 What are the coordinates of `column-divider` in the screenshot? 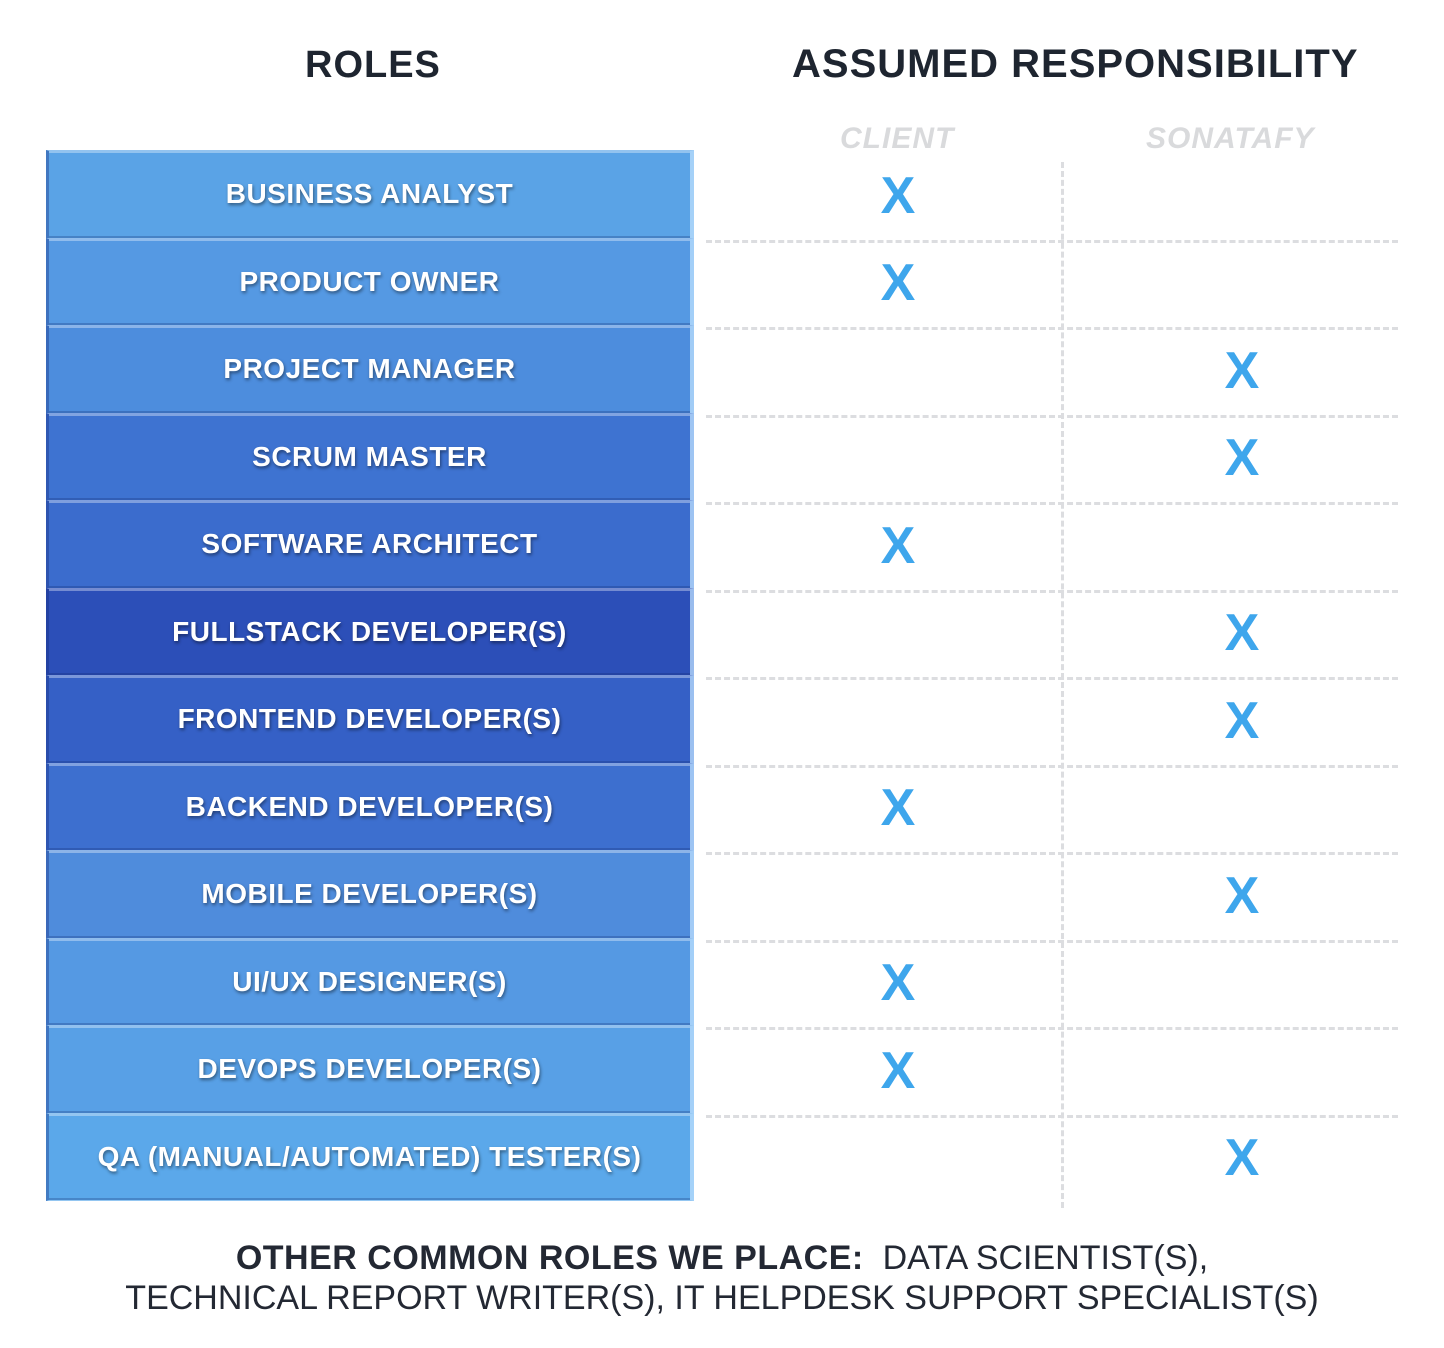 It's located at (1062, 685).